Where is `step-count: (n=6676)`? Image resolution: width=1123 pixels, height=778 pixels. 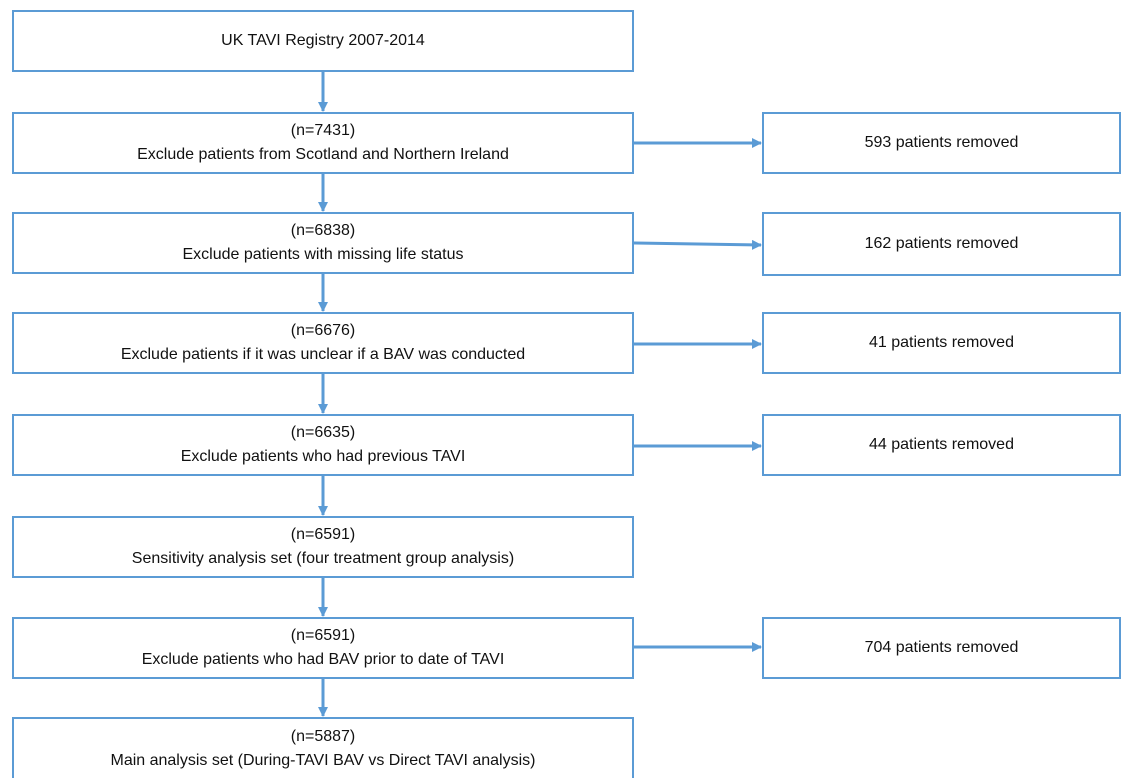
step-count: (n=6676) is located at coordinates (323, 330).